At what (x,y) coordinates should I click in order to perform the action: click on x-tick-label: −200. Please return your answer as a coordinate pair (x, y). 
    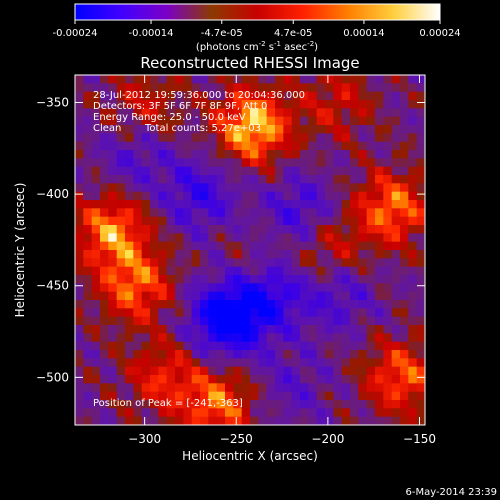
    Looking at the image, I should click on (327, 439).